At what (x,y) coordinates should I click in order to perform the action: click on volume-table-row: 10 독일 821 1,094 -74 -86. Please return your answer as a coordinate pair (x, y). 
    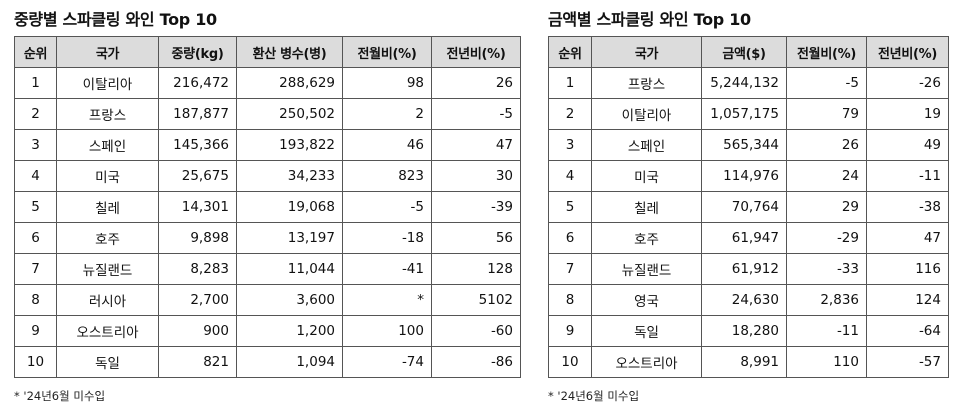
    Looking at the image, I should click on (267, 362).